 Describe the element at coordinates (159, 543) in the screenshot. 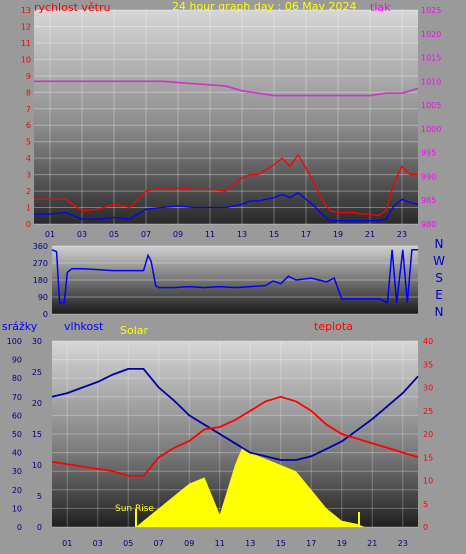

I see `climate-x-tick-3: 07` at that location.